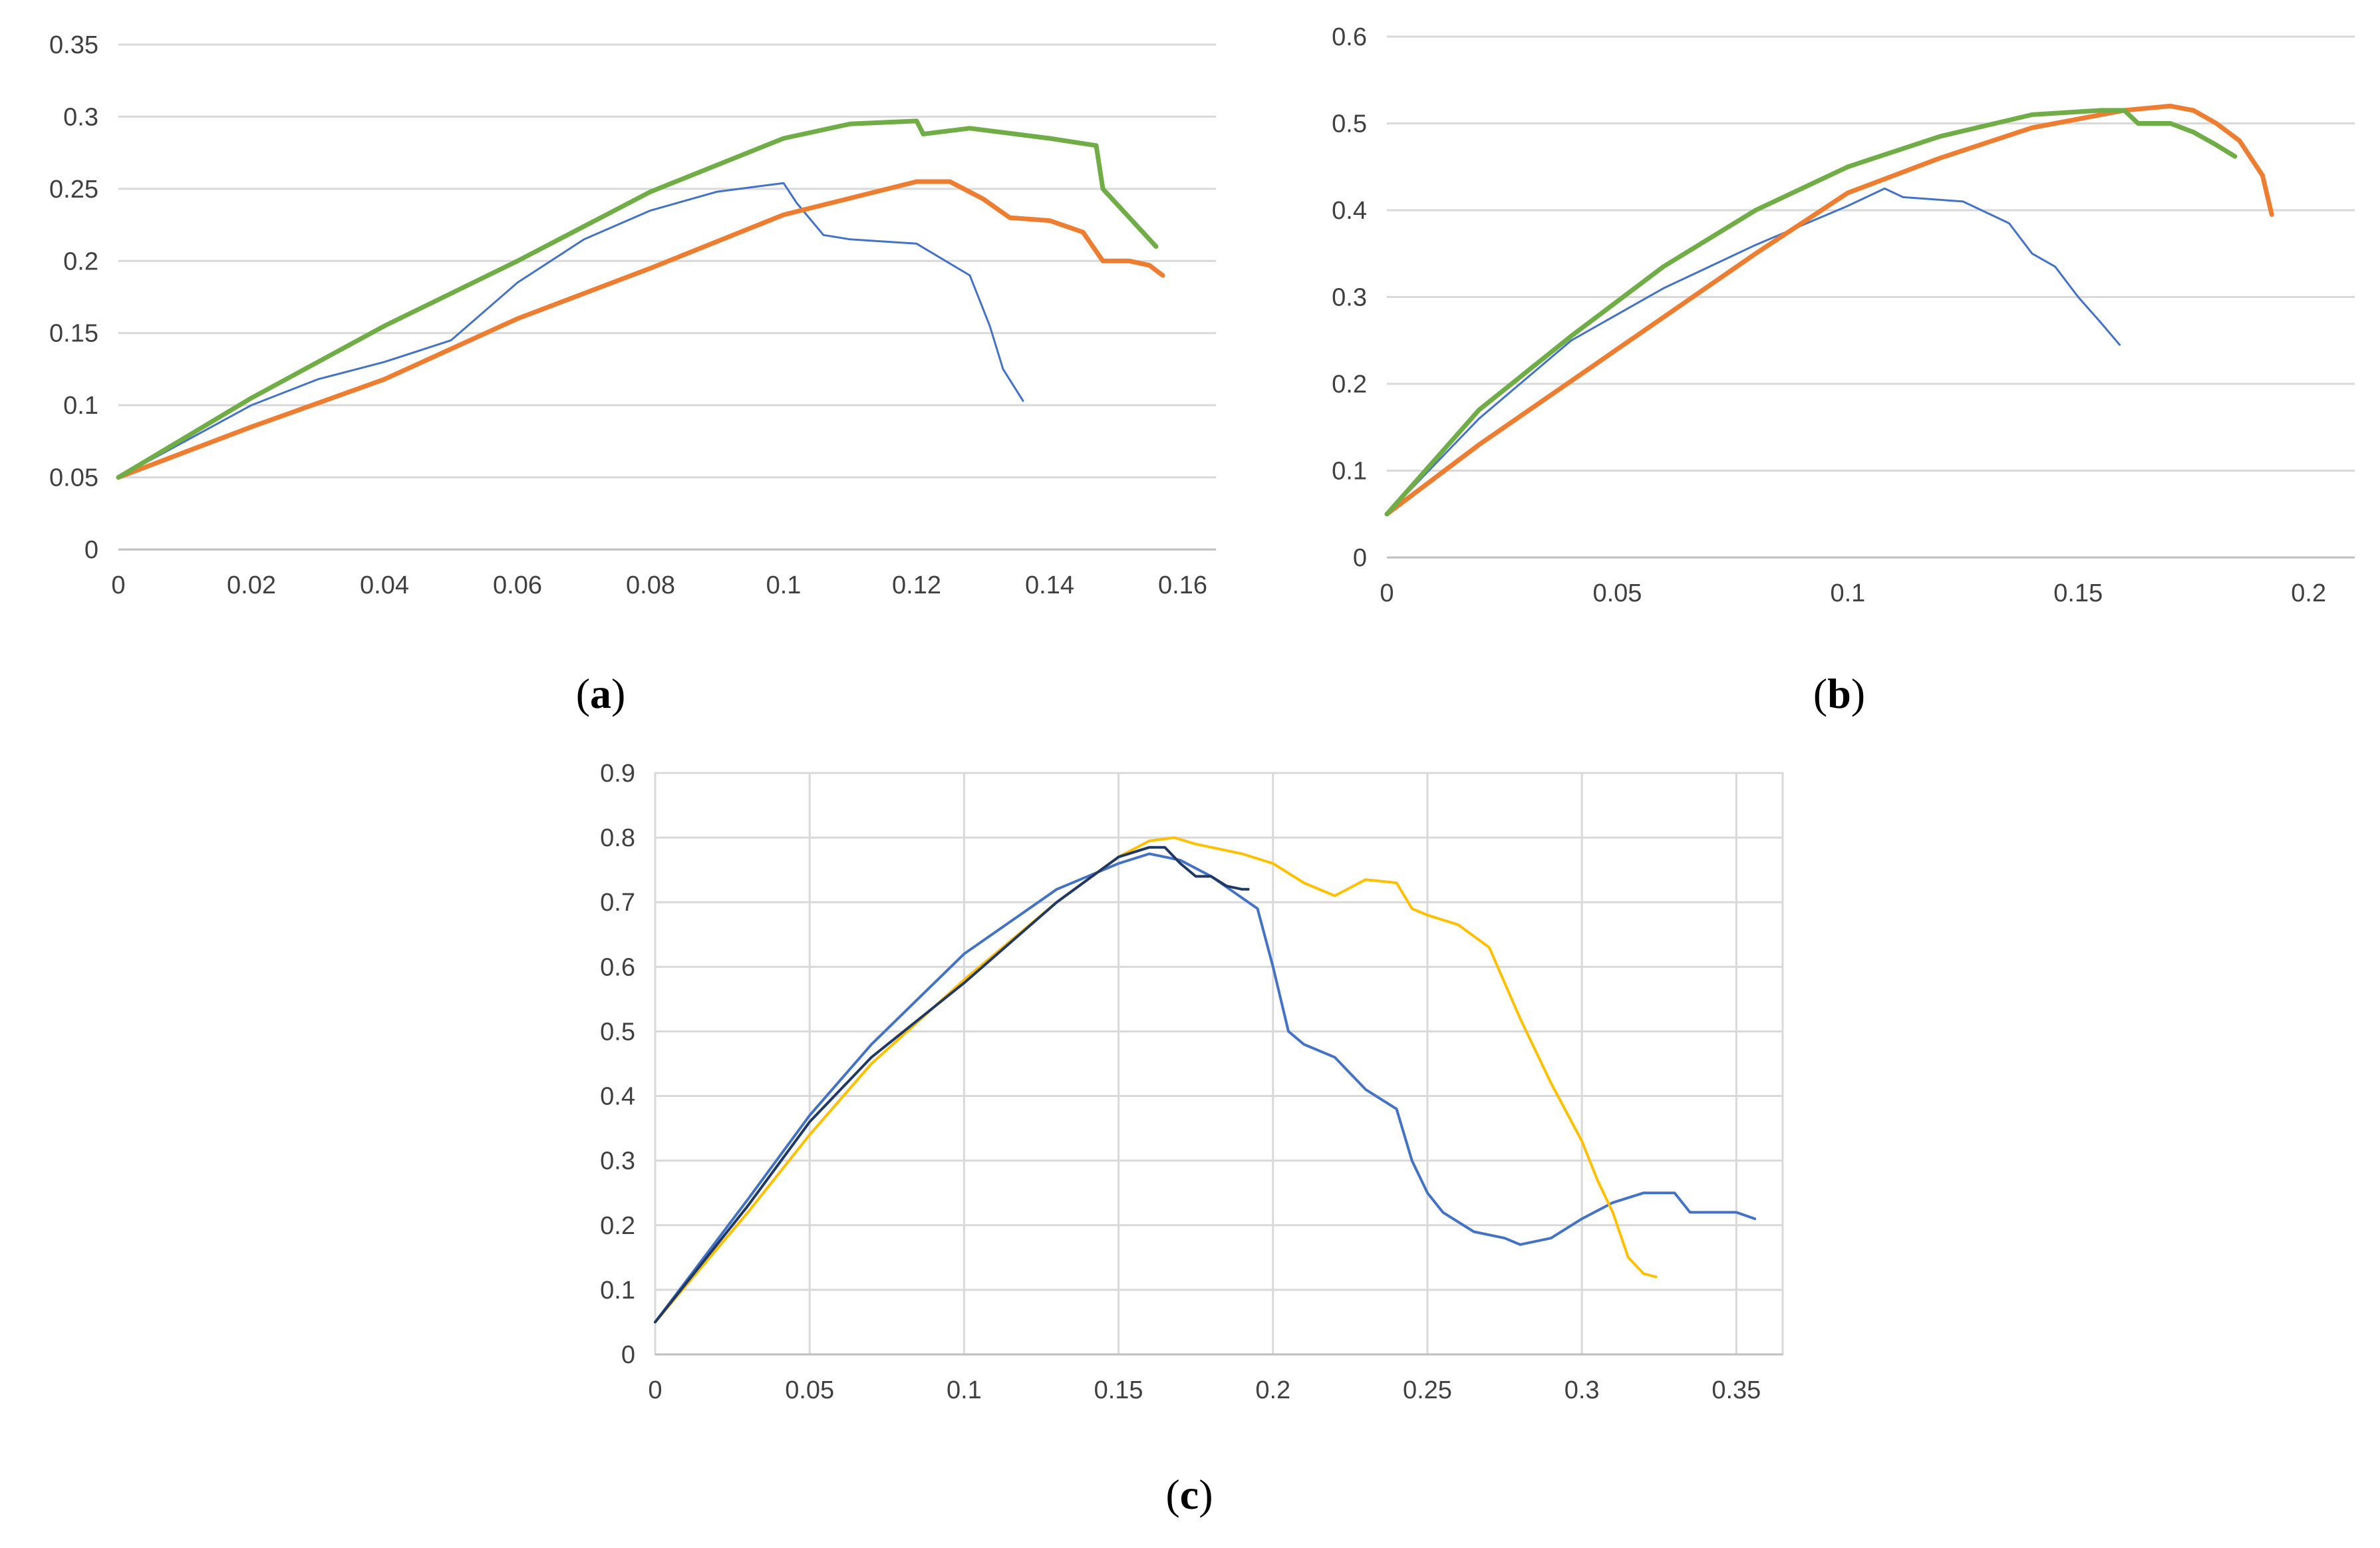 The height and width of the screenshot is (1548, 2380). What do you see at coordinates (91, 550) in the screenshot?
I see `chart-a-ytick-label: 0` at bounding box center [91, 550].